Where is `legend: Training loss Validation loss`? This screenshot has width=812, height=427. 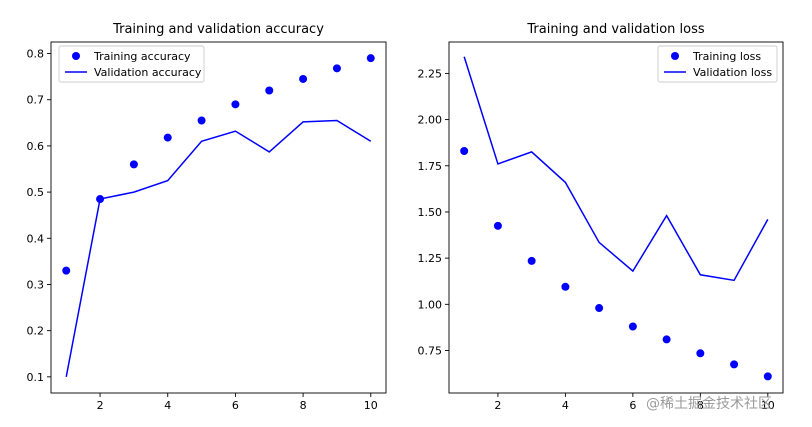 legend: Training loss Validation loss is located at coordinates (717, 64).